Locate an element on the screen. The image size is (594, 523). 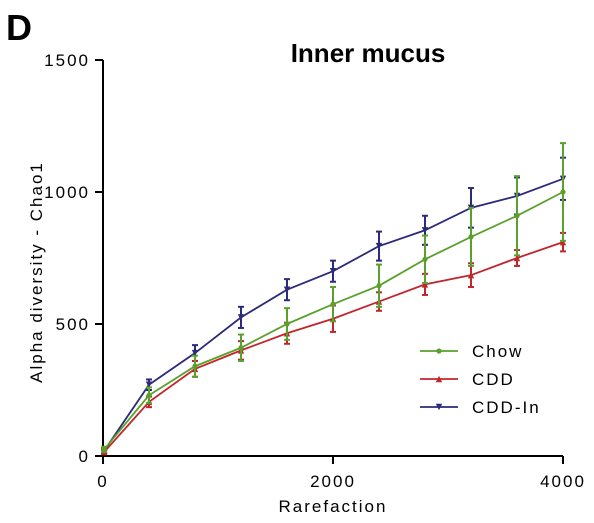
legend-label: Chow is located at coordinates (497, 351).